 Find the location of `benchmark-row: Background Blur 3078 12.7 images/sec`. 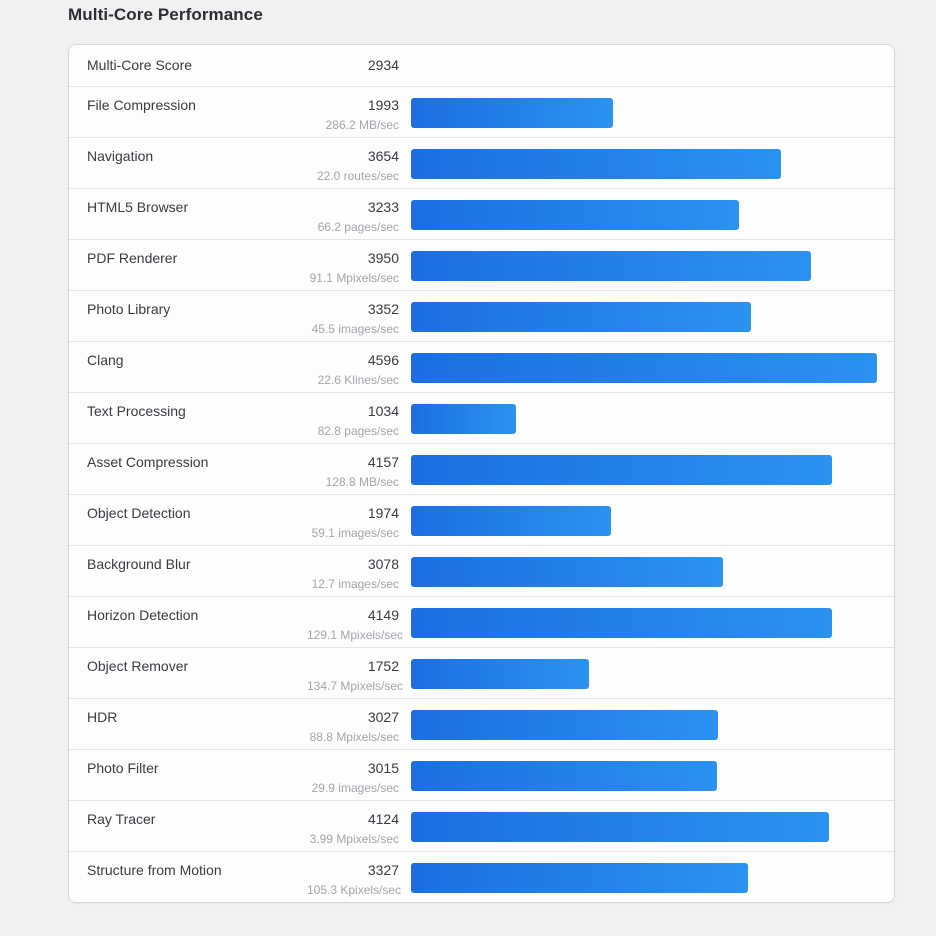

benchmark-row: Background Blur 3078 12.7 images/sec is located at coordinates (481, 570).